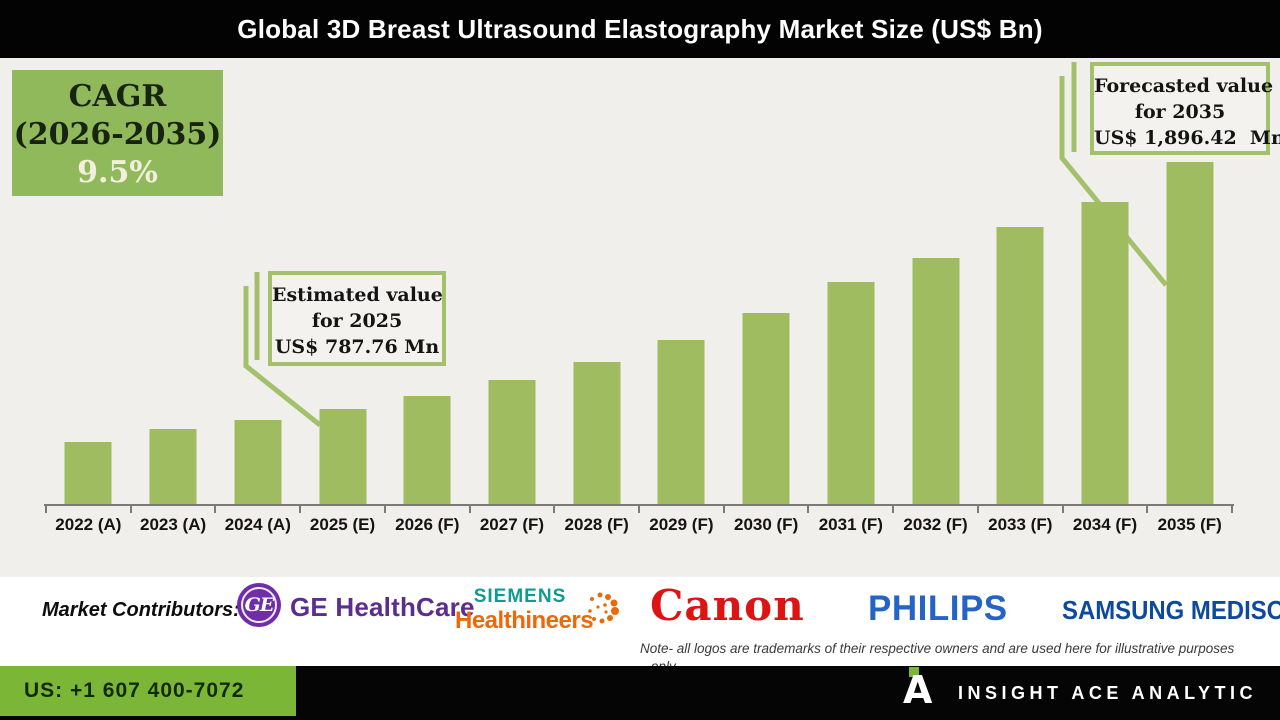  Describe the element at coordinates (850, 524) in the screenshot. I see `x-axis-label: 2031 (F)` at that location.